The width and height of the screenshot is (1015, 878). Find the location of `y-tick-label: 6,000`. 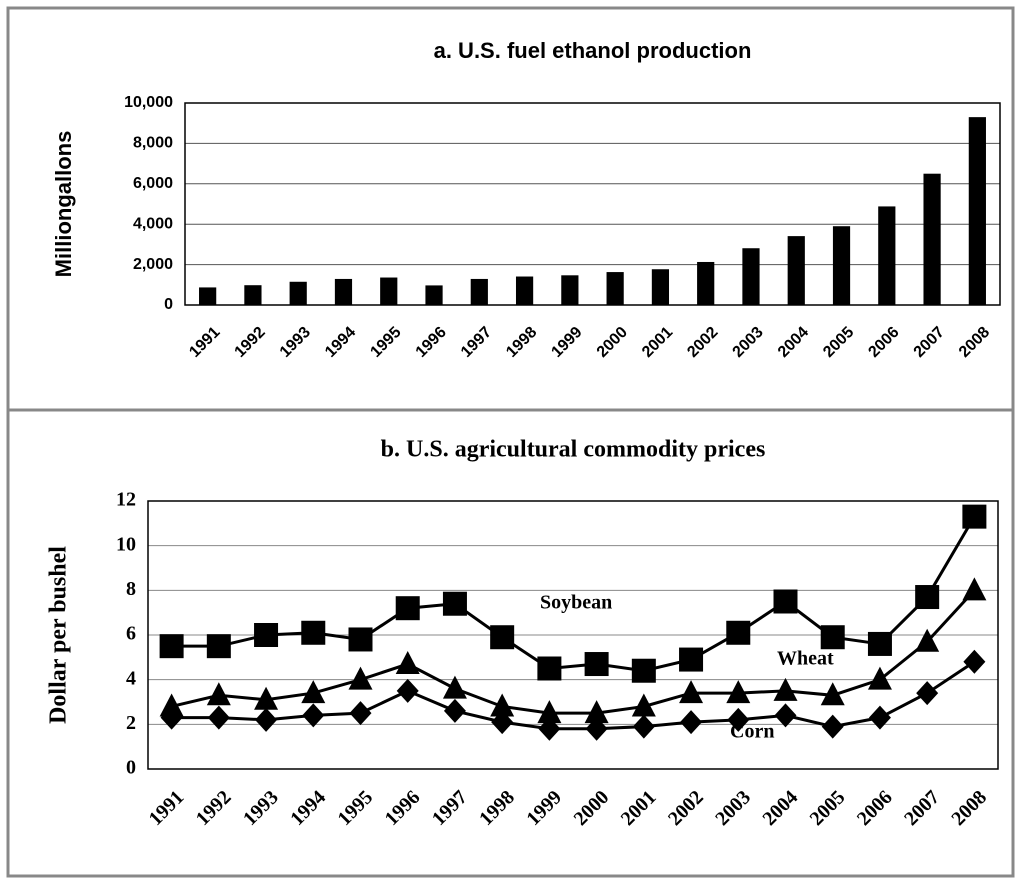

y-tick-label: 6,000 is located at coordinates (153, 183).